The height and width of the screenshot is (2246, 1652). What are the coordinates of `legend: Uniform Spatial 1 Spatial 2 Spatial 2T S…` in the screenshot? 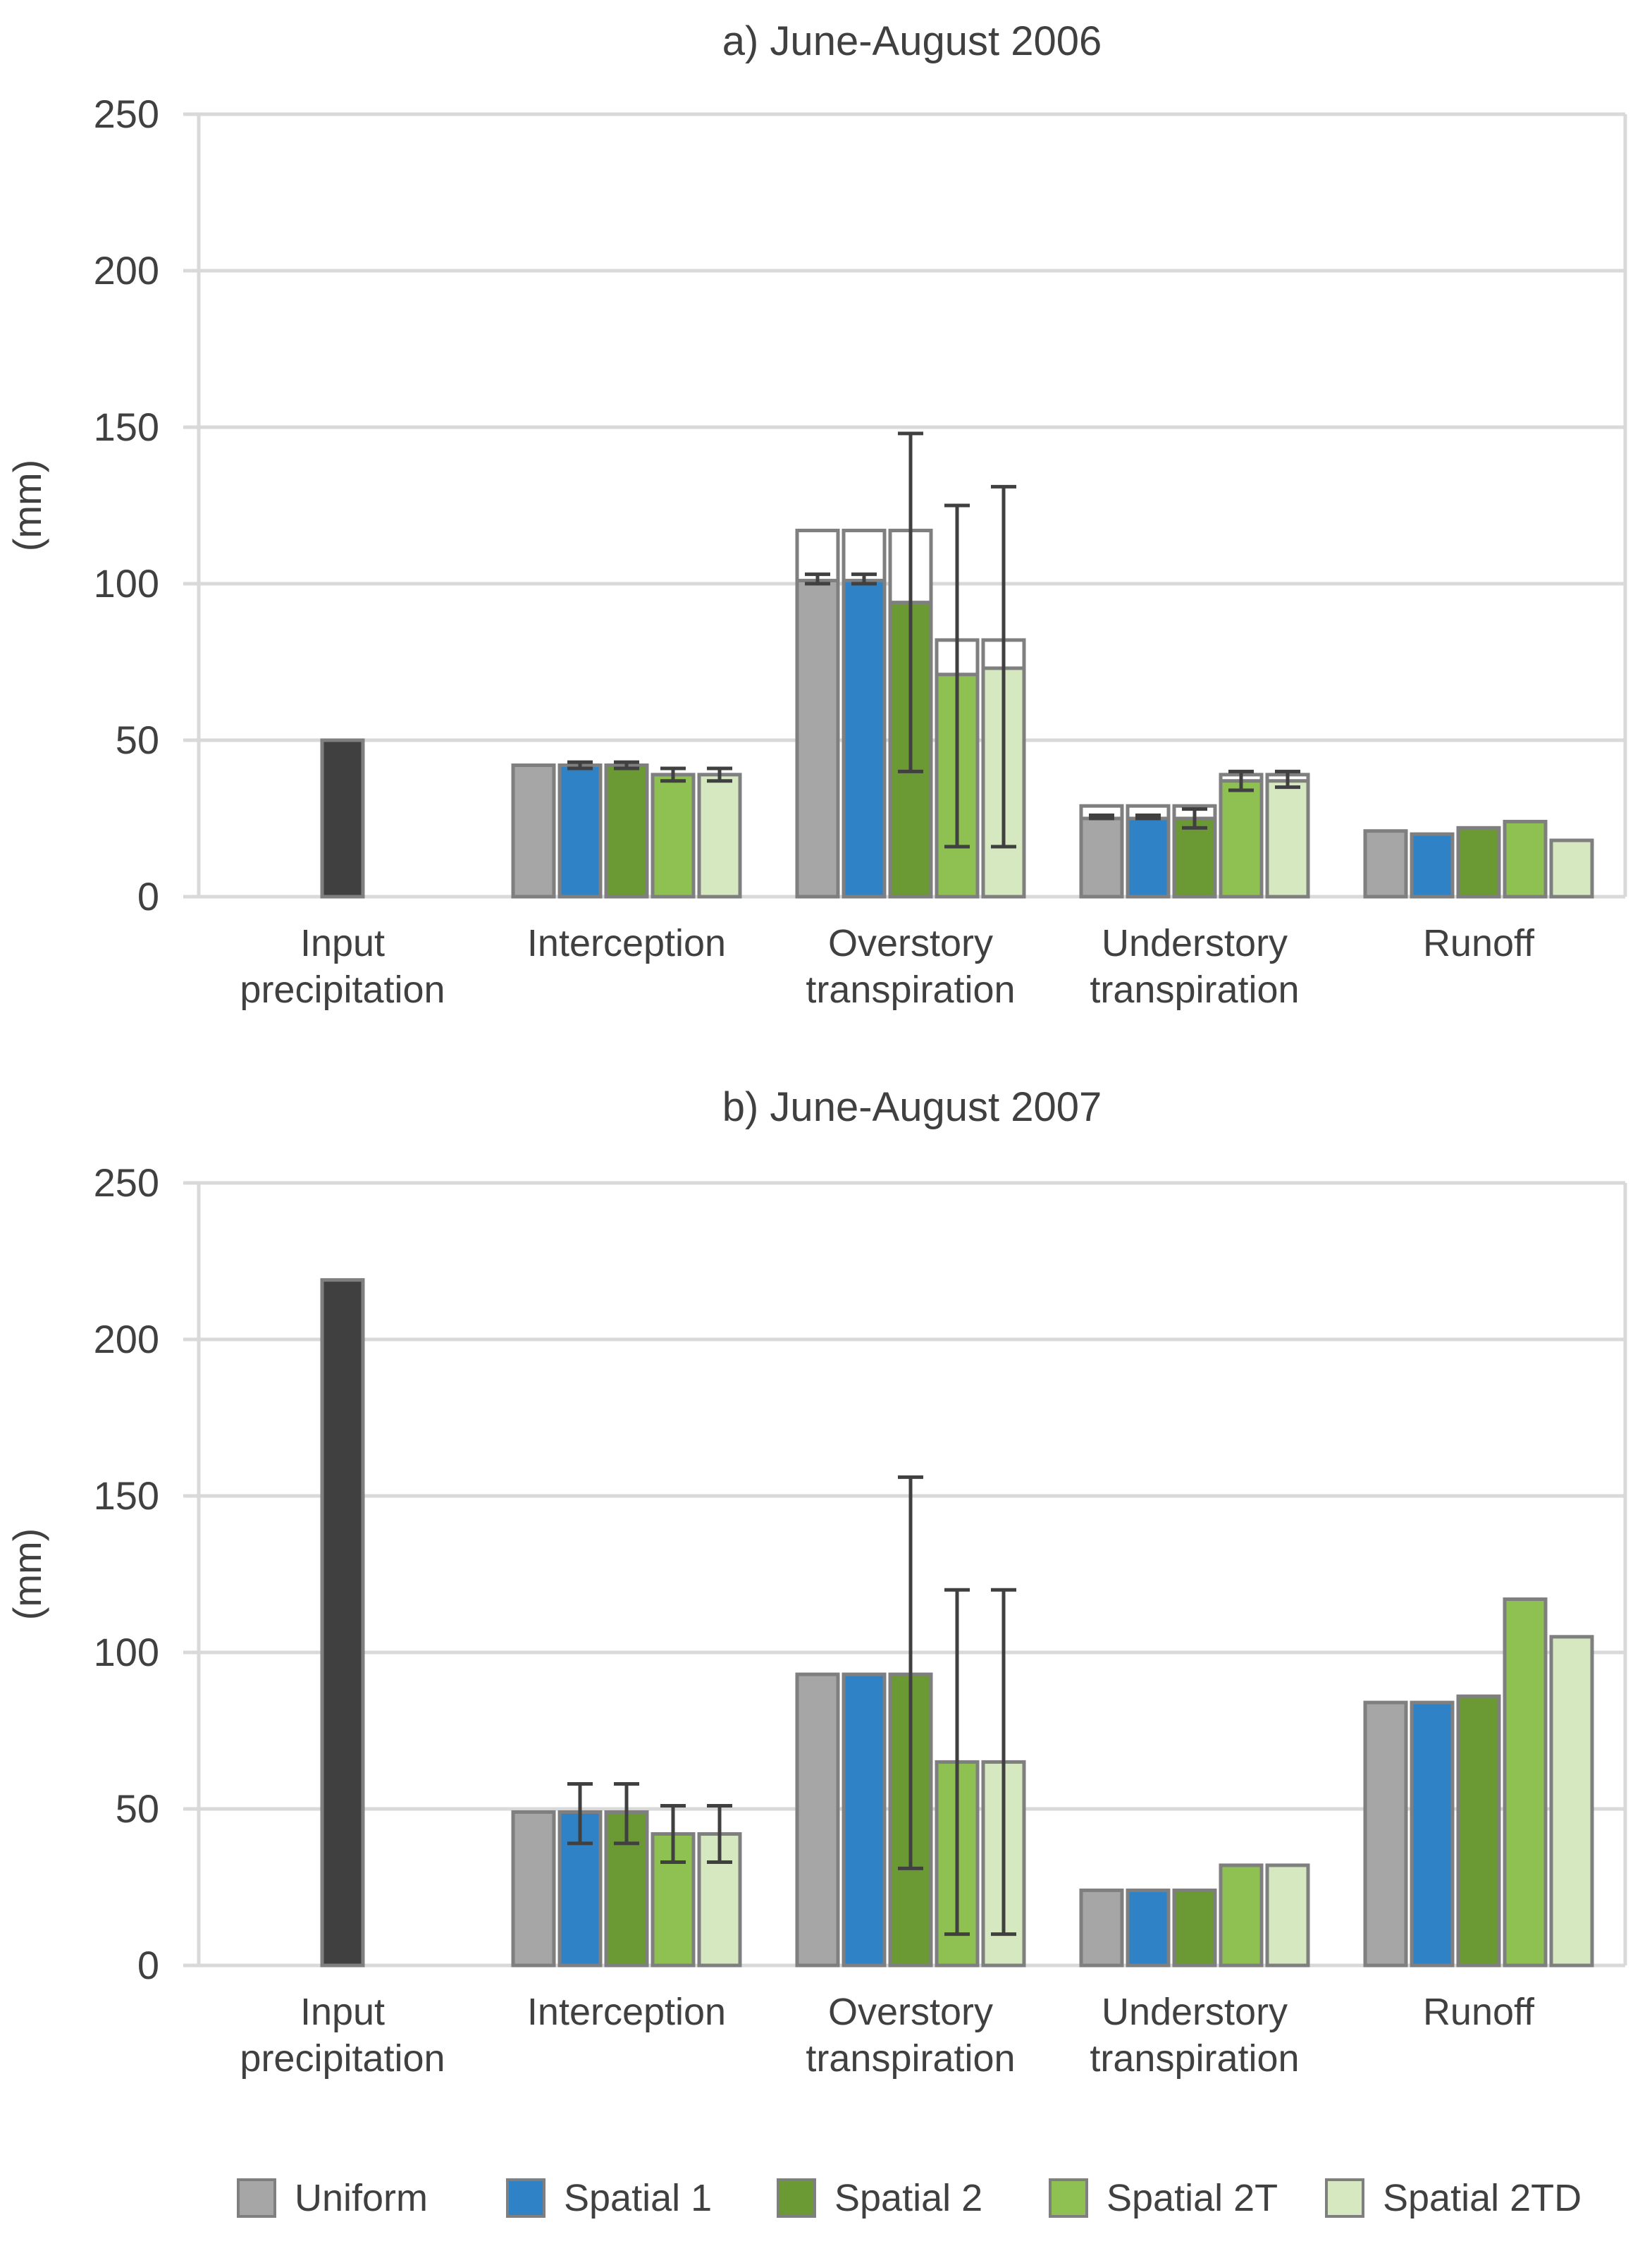 It's located at (826, 2198).